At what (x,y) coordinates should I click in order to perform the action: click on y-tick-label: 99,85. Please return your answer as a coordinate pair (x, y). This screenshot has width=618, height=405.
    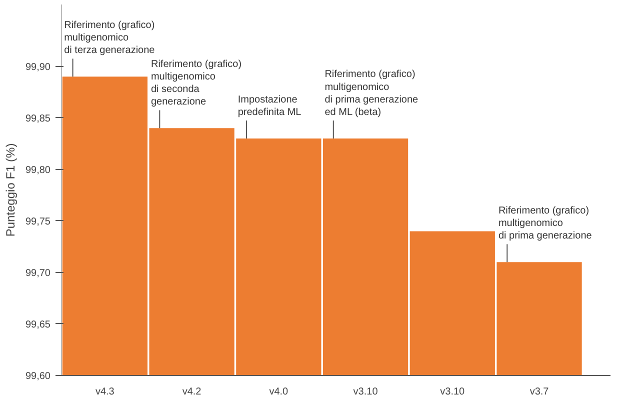
    Looking at the image, I should click on (38, 118).